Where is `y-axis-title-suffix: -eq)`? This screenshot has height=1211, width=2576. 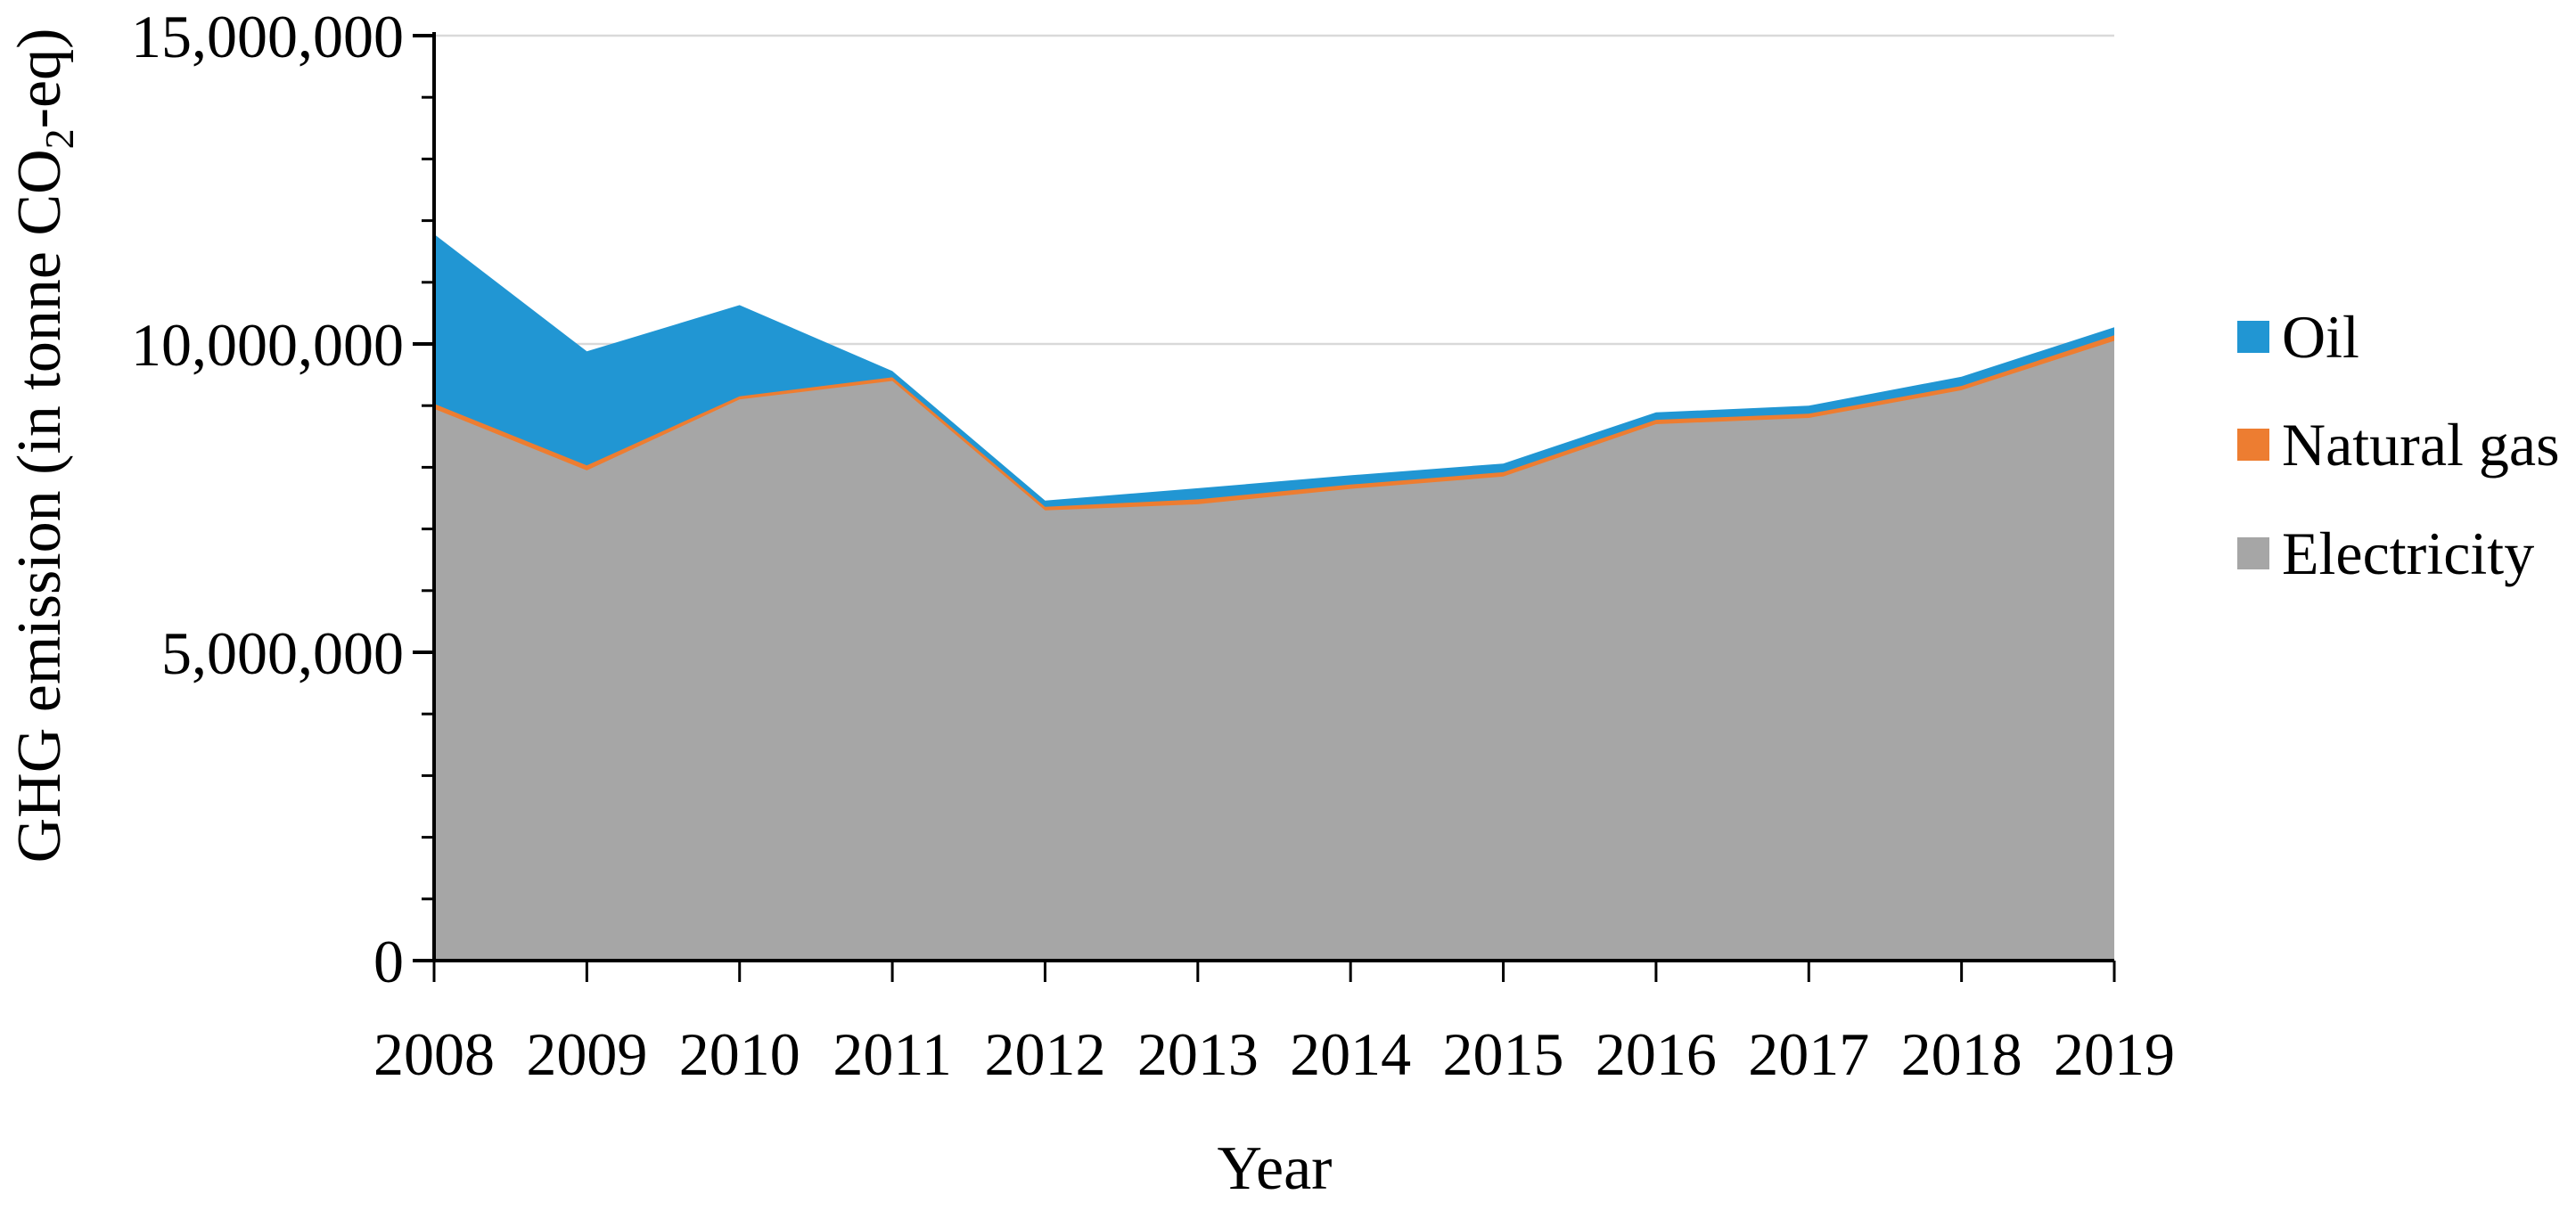 y-axis-title-suffix: -eq) is located at coordinates (39, 78).